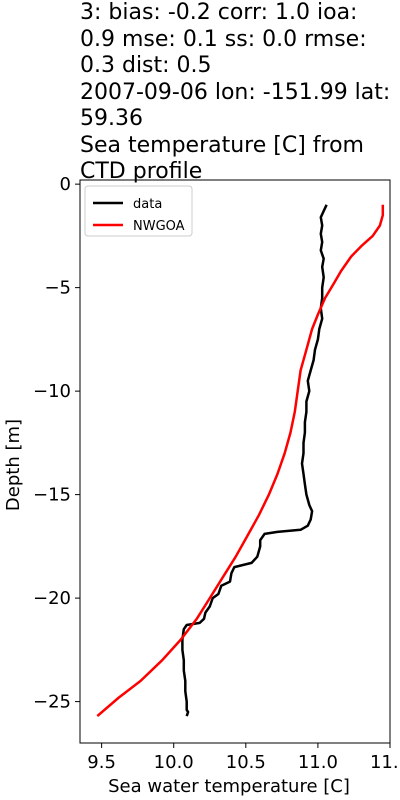  I want to click on y-tick-label: −15, so click(52, 495).